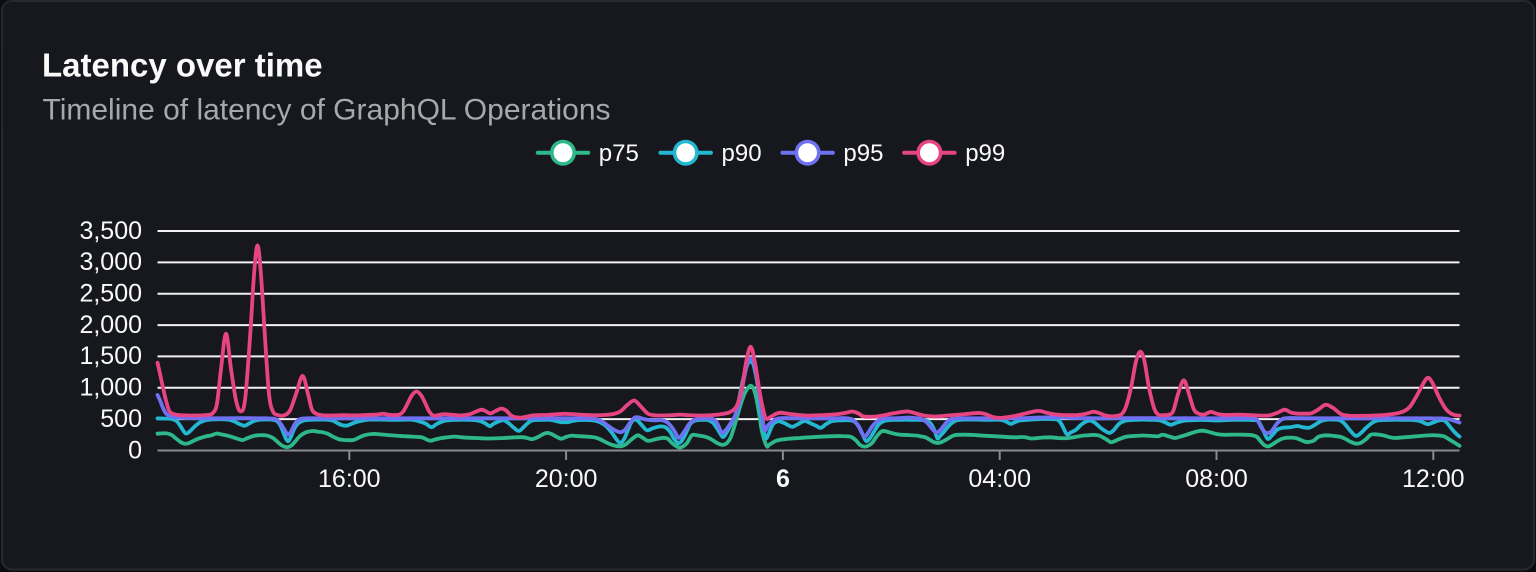  Describe the element at coordinates (742, 153) in the screenshot. I see `svg-text: p90` at that location.